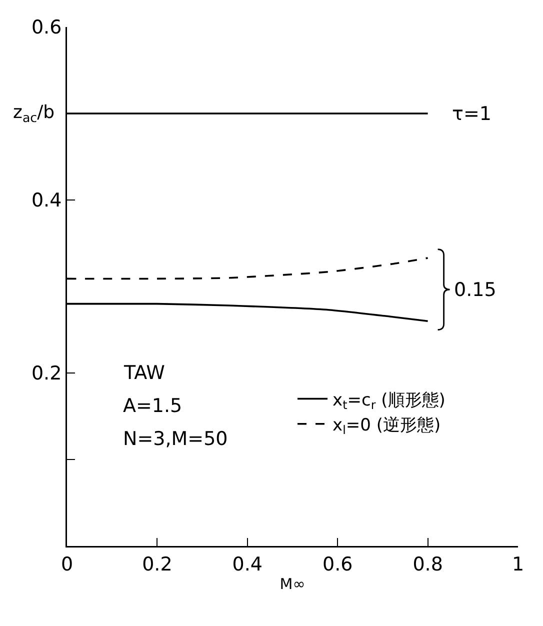 This screenshot has width=543, height=626. I want to click on annotation: 0.15, so click(475, 290).